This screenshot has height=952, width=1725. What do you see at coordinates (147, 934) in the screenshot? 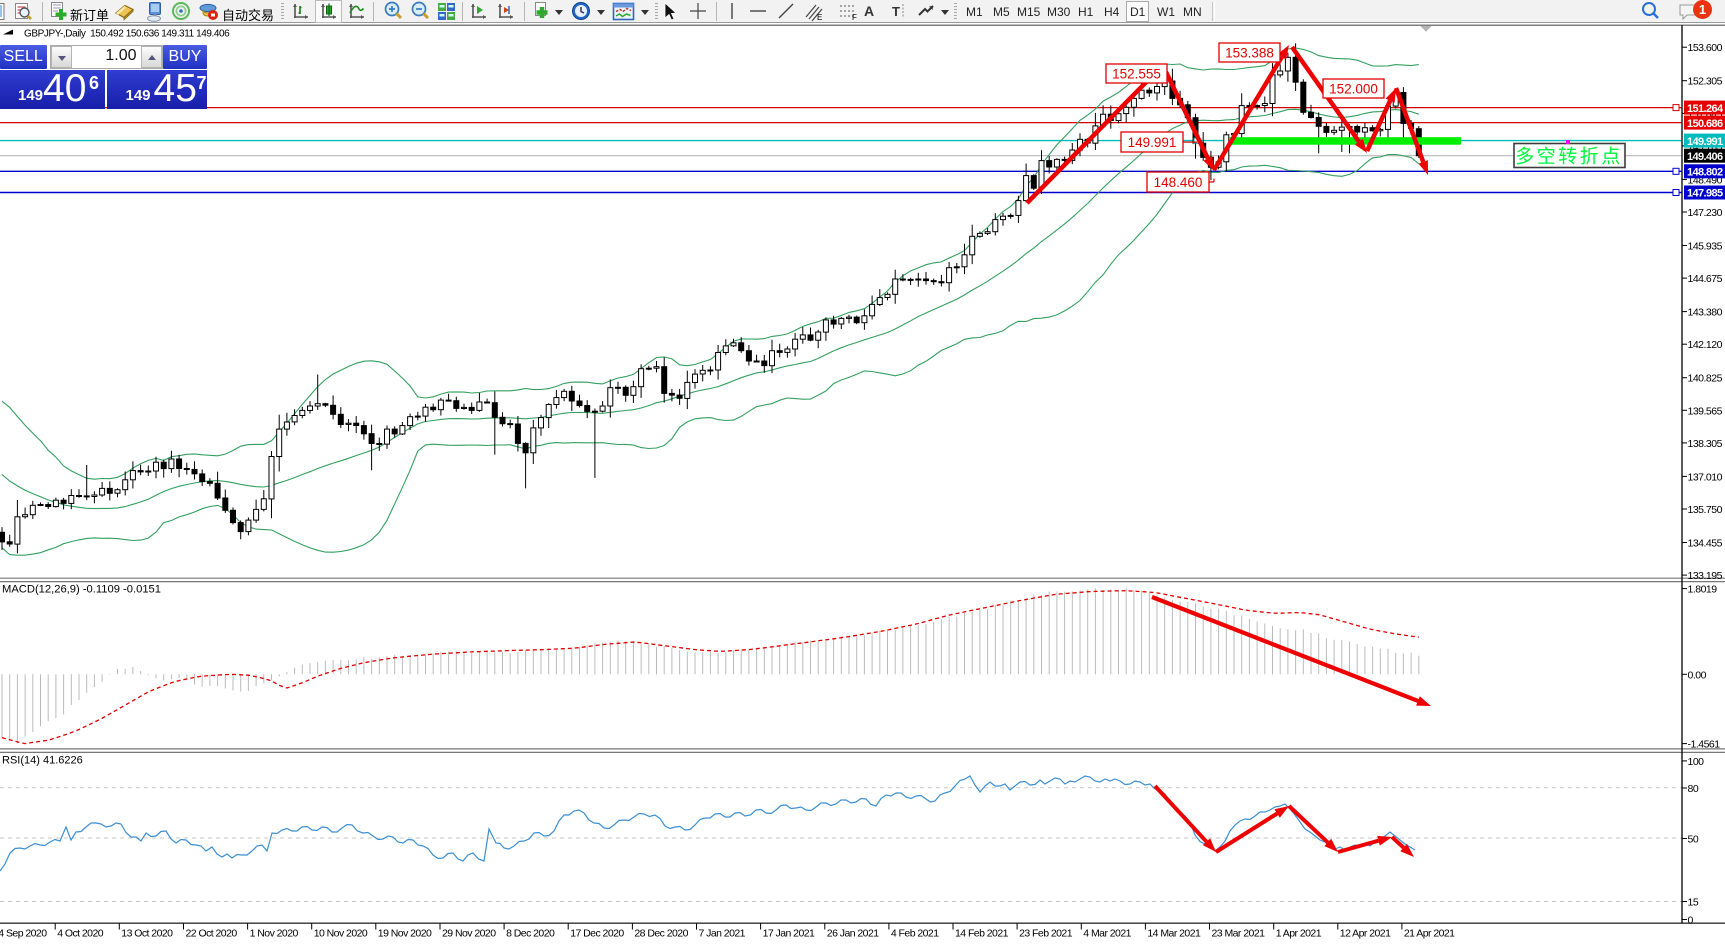
I see `svg-text: 13 Oct 2020` at bounding box center [147, 934].